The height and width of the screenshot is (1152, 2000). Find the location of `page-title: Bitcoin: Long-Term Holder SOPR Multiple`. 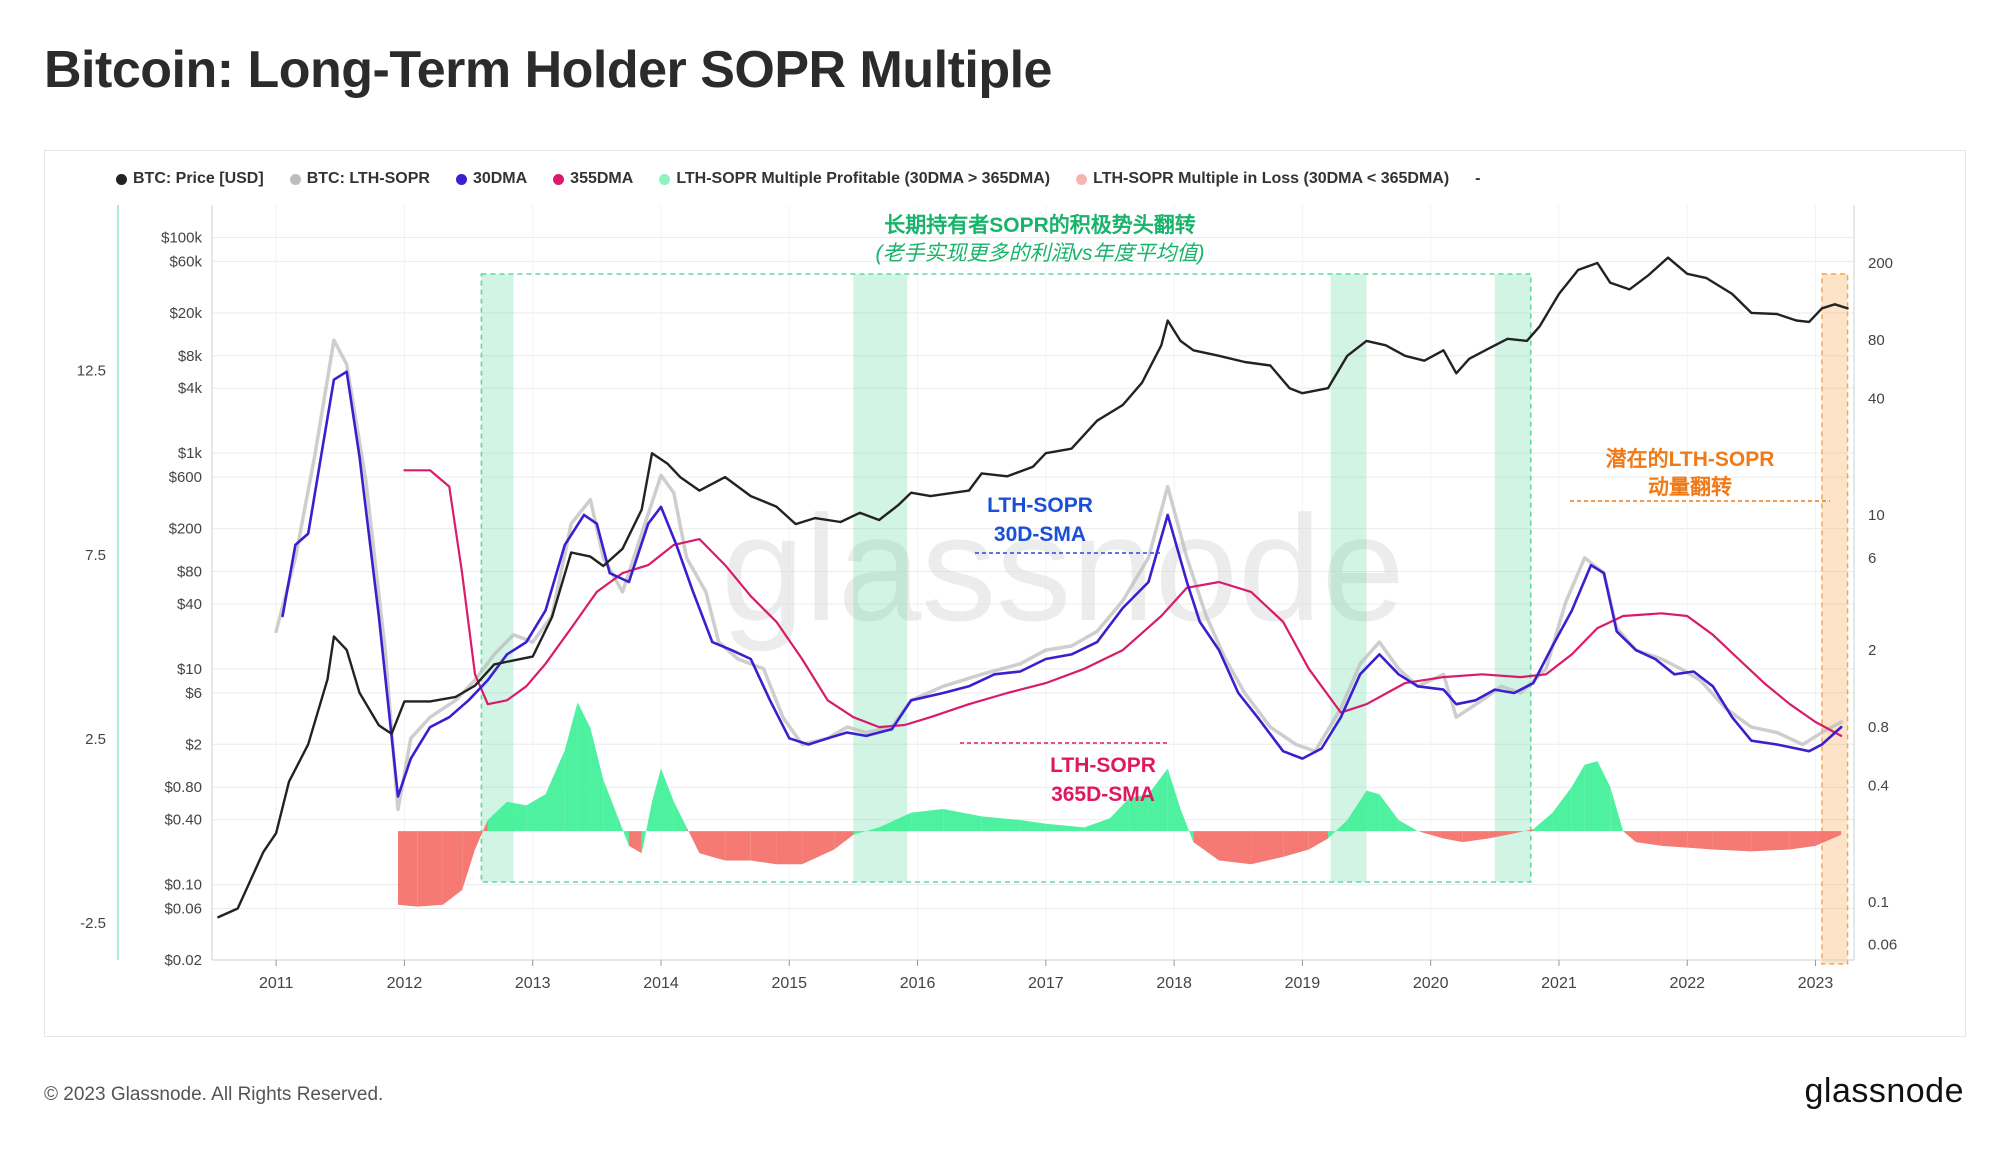

page-title: Bitcoin: Long-Term Holder SOPR Multiple is located at coordinates (548, 70).